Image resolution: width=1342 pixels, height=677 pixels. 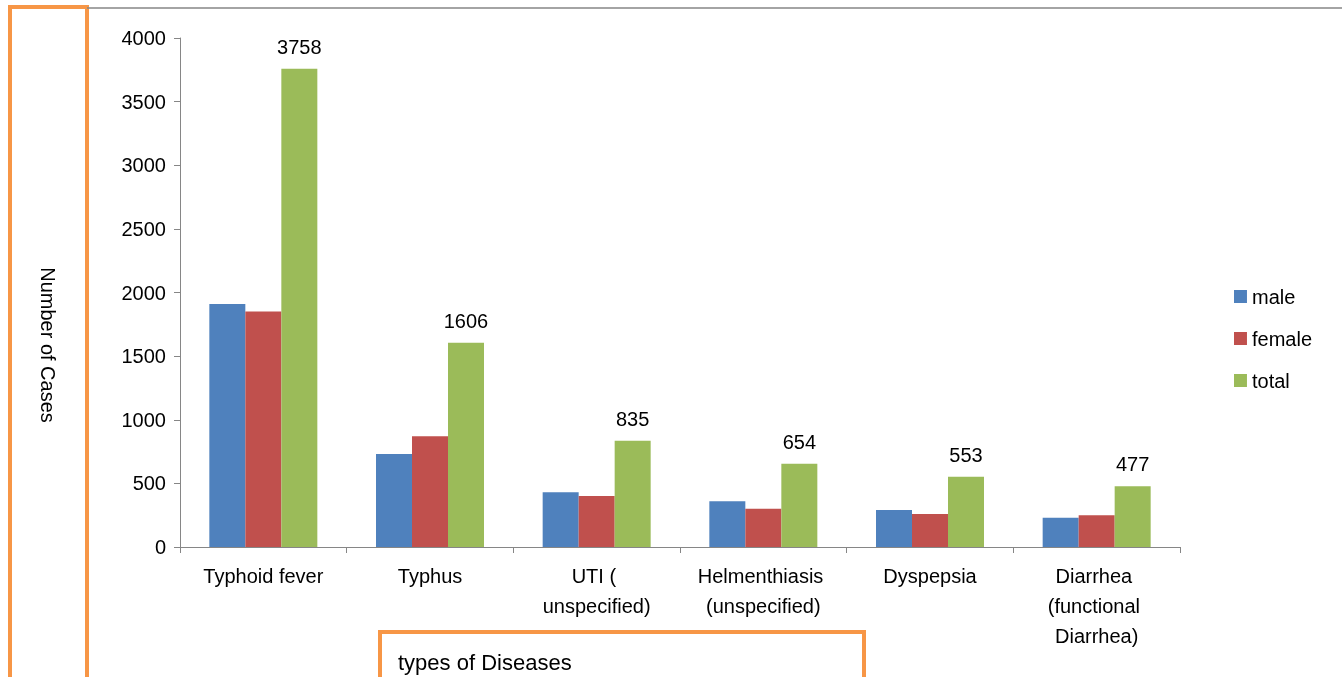 What do you see at coordinates (143, 38) in the screenshot?
I see `y-tick-label: 4000` at bounding box center [143, 38].